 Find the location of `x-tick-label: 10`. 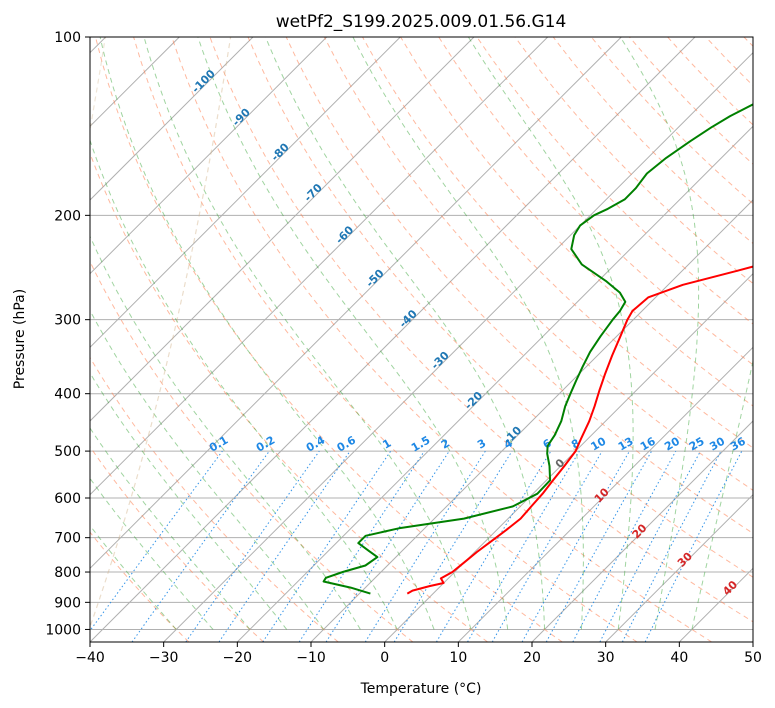

x-tick-label: 10 is located at coordinates (458, 658).